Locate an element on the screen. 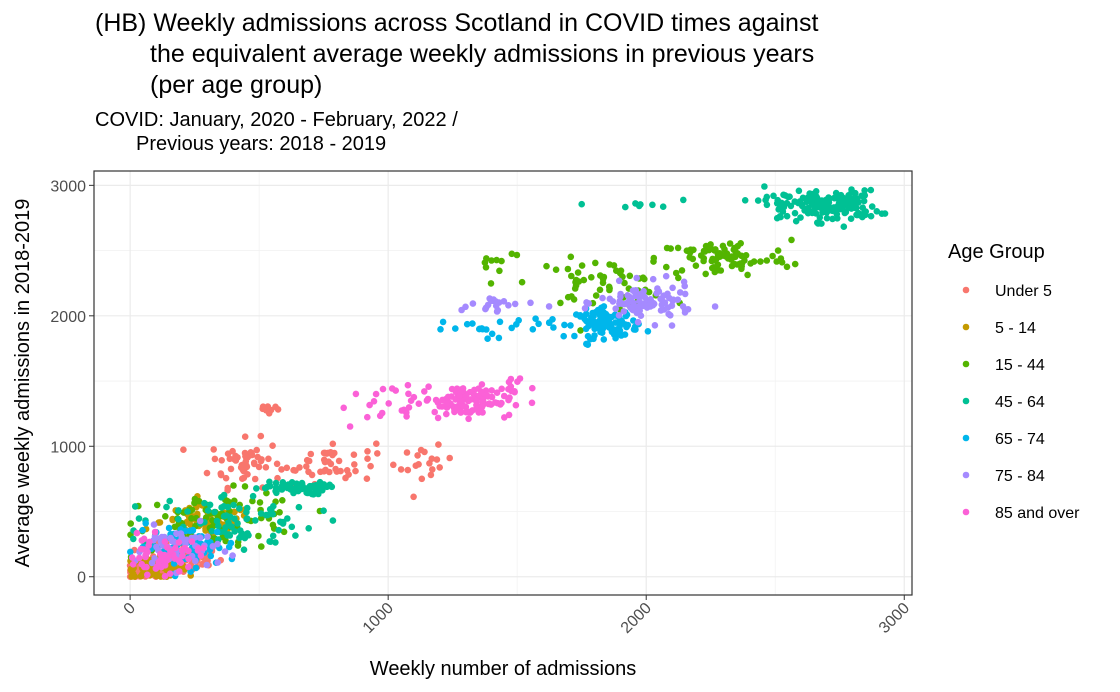 The image size is (1120, 692). legend-label: 65 - 74 is located at coordinates (1020, 439).